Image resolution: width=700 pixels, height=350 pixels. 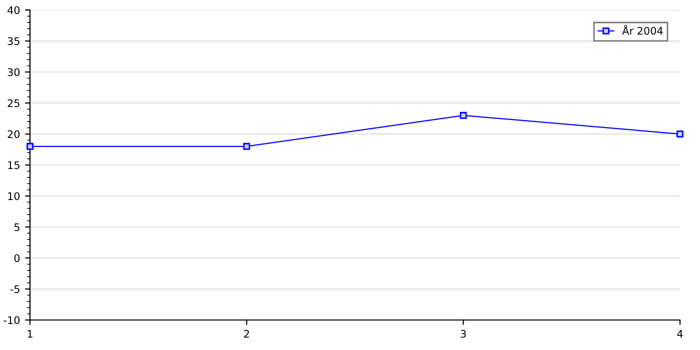 I want to click on y-tick-label: 20, so click(x=14, y=134).